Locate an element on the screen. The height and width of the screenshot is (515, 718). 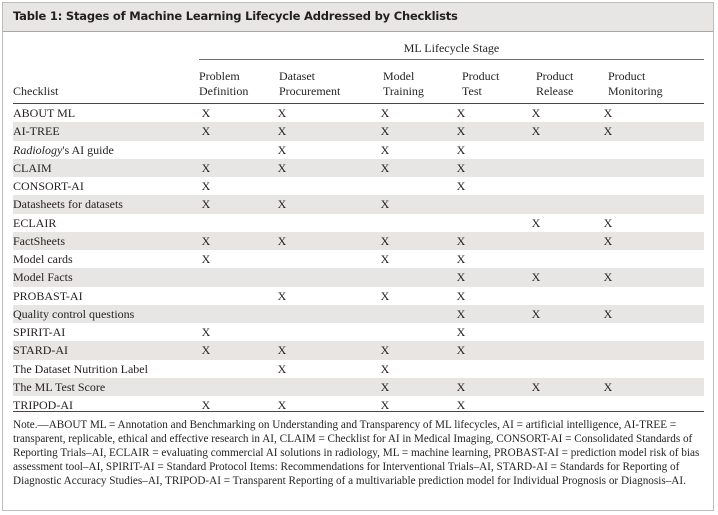
checklist-name: PROBAST-AI is located at coordinates (48, 295).